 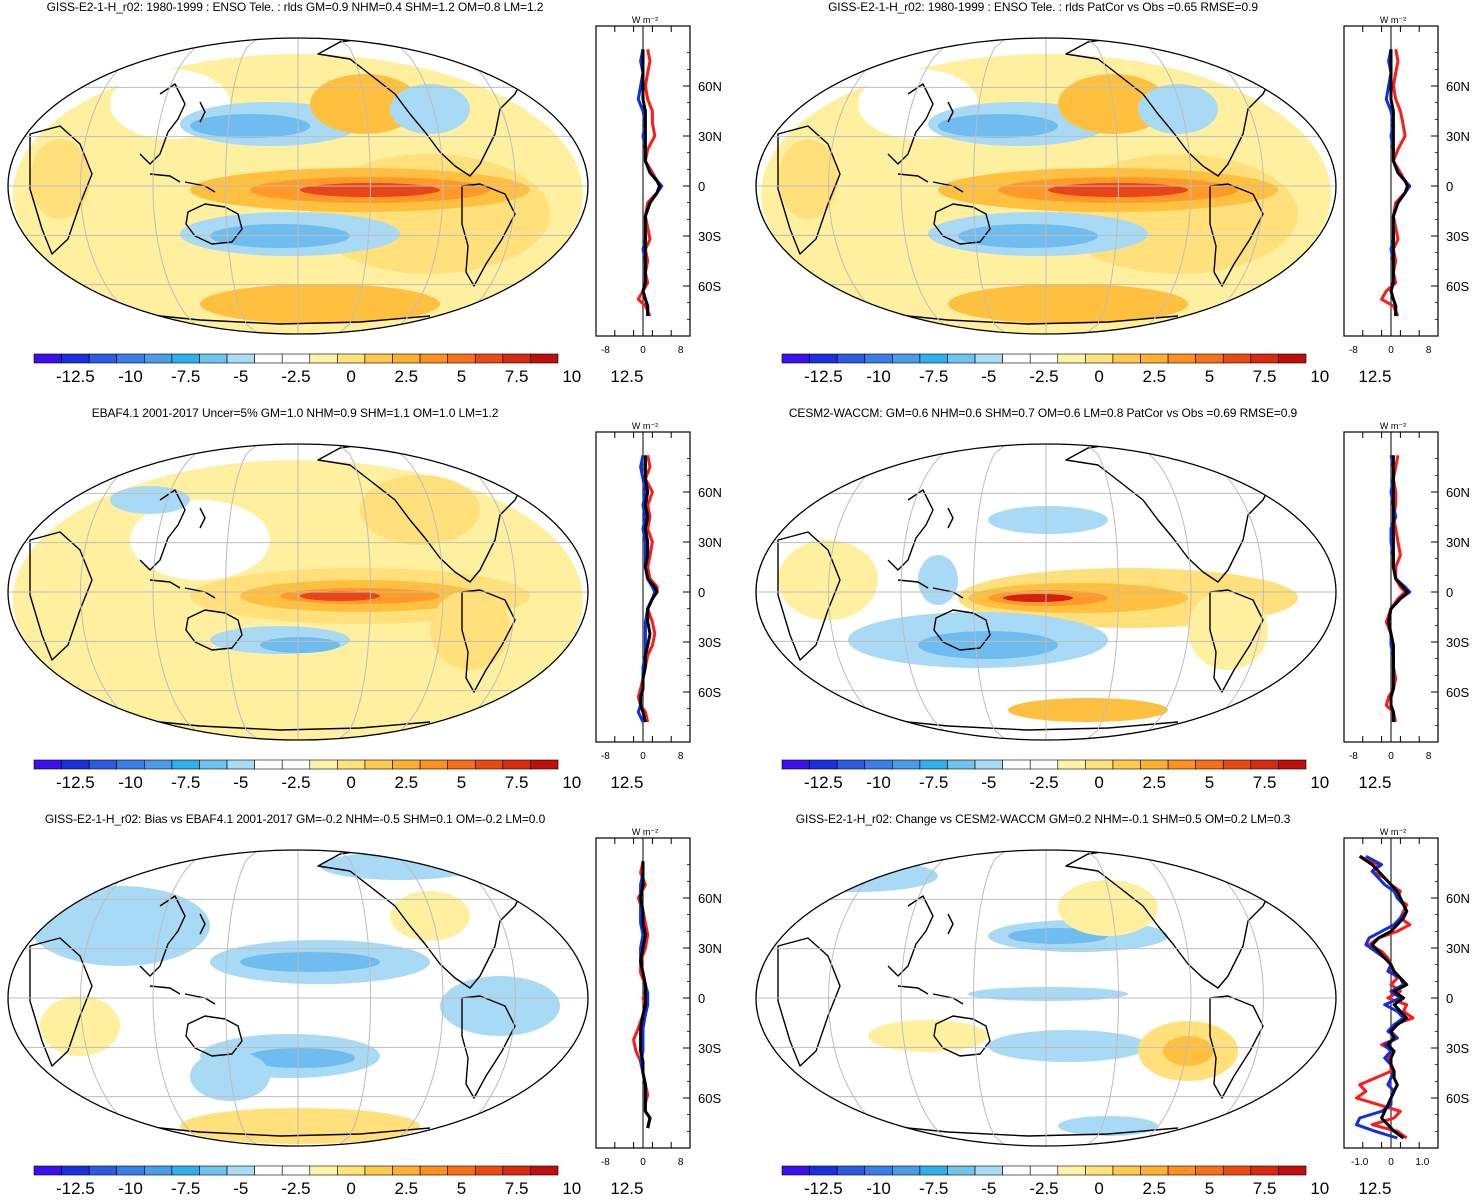 What do you see at coordinates (130, 1188) in the screenshot?
I see `colorbar-tick-label: -10` at bounding box center [130, 1188].